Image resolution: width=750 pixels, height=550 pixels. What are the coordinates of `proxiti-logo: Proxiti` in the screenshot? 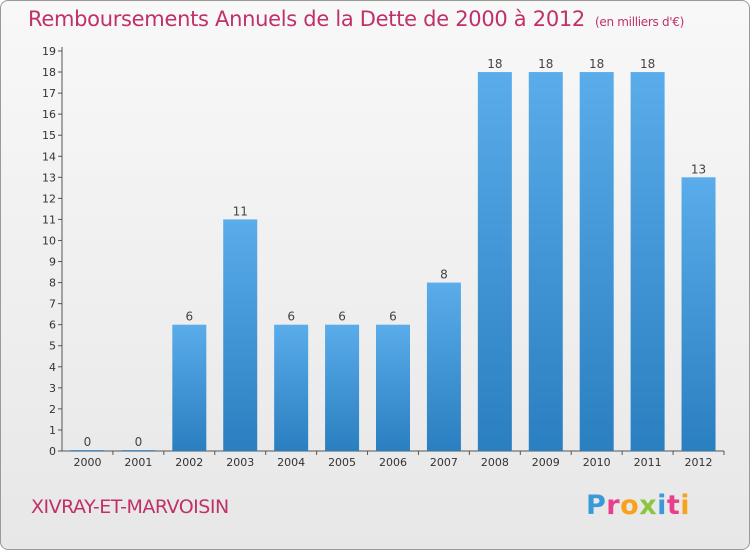 It's located at (638, 505).